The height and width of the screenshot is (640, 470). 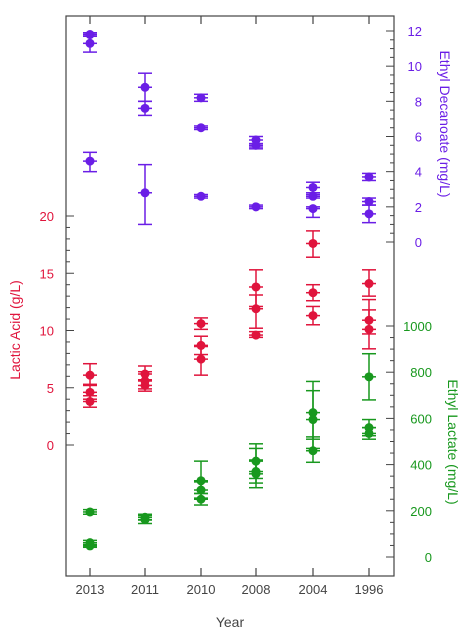 What do you see at coordinates (418, 101) in the screenshot?
I see `right-upper-axis-tick-label: 8` at bounding box center [418, 101].